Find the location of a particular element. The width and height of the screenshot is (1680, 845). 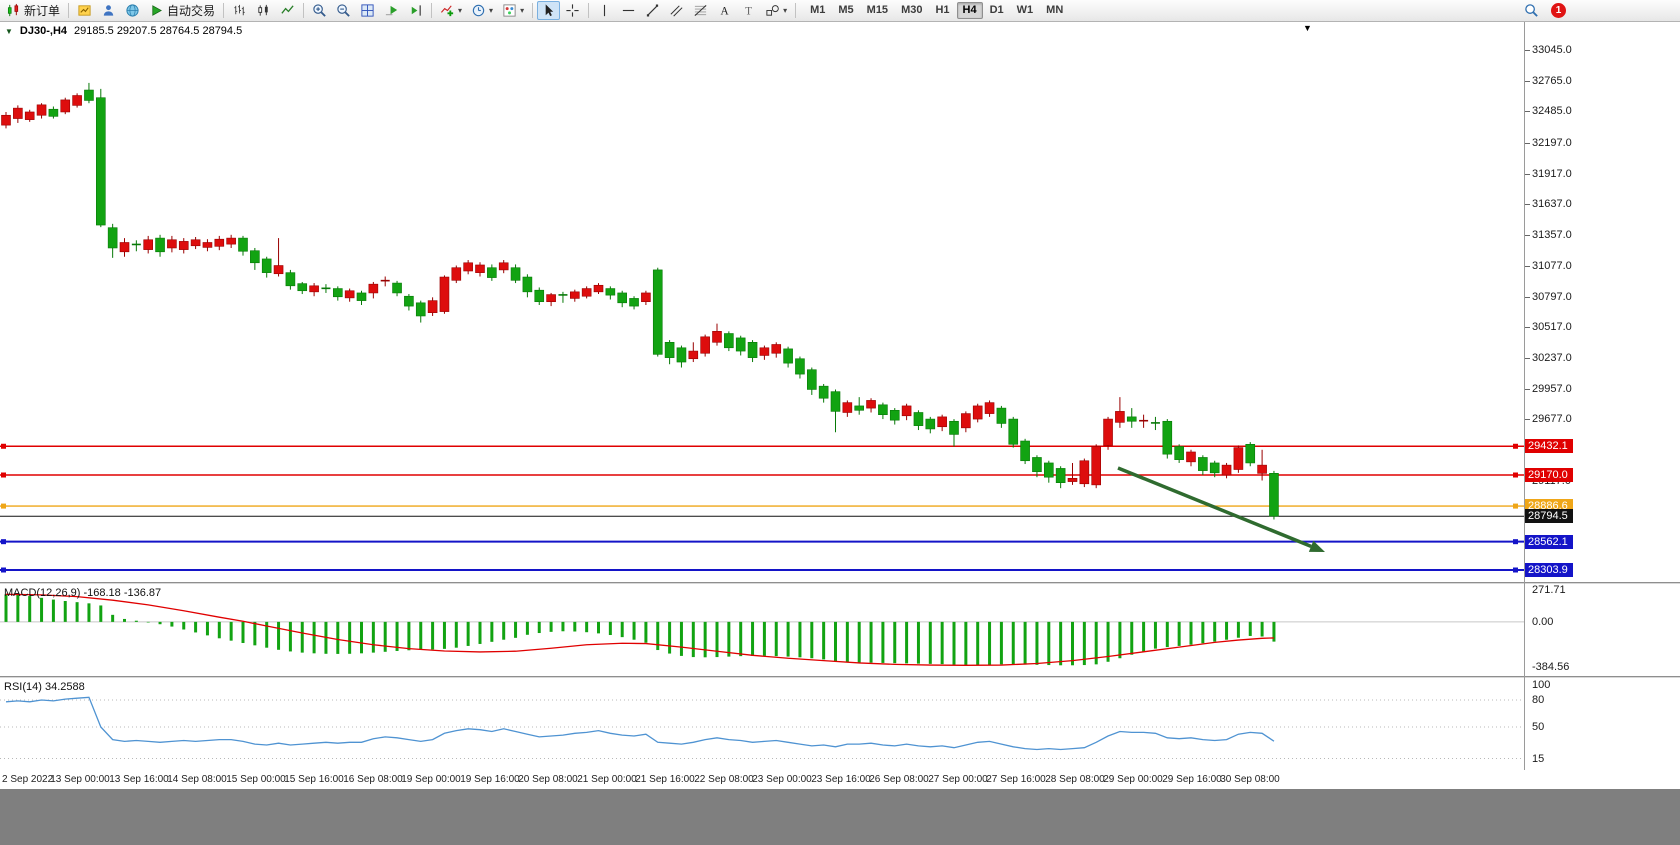

auto-trading-button: 自动交易 is located at coordinates (182, 10).